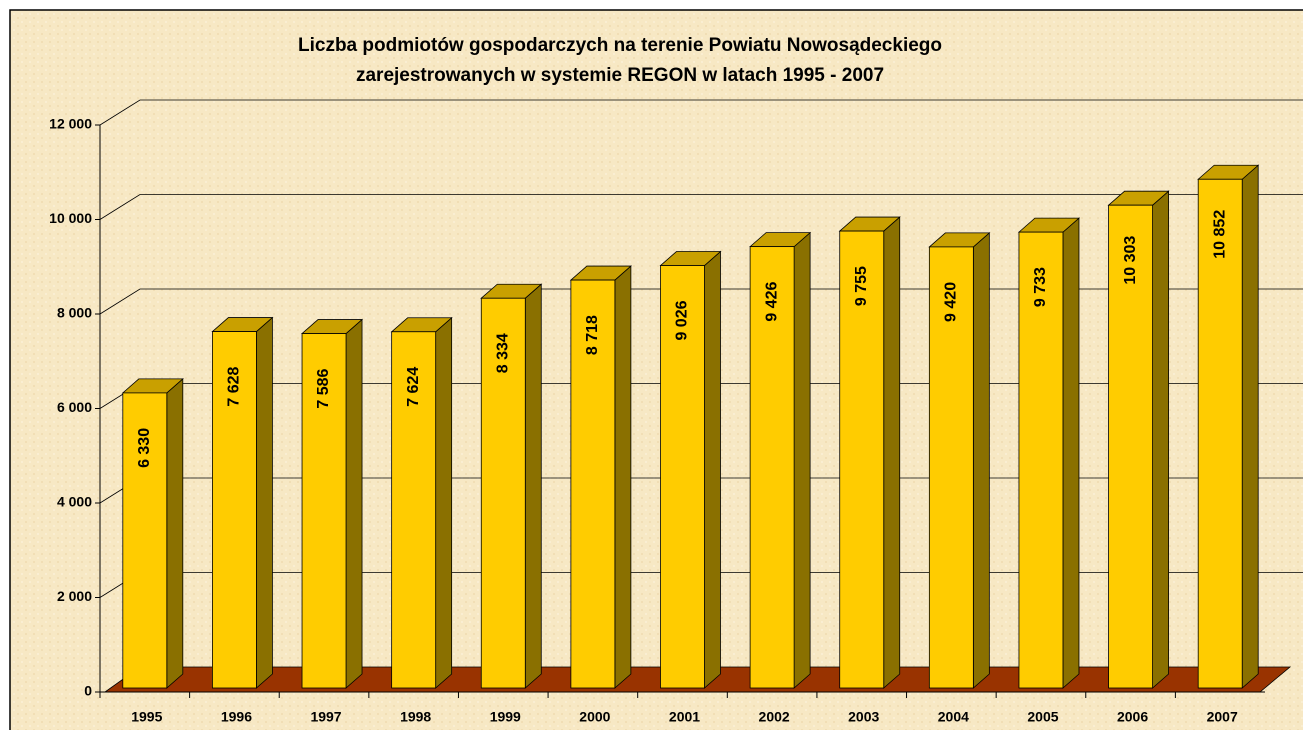  I want to click on y-tick-label: 4 000, so click(74, 502).